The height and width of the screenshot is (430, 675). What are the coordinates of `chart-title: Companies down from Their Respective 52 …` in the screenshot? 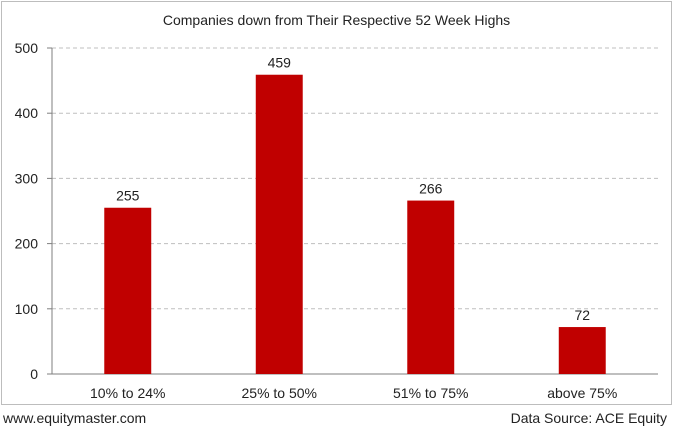 It's located at (336, 20).